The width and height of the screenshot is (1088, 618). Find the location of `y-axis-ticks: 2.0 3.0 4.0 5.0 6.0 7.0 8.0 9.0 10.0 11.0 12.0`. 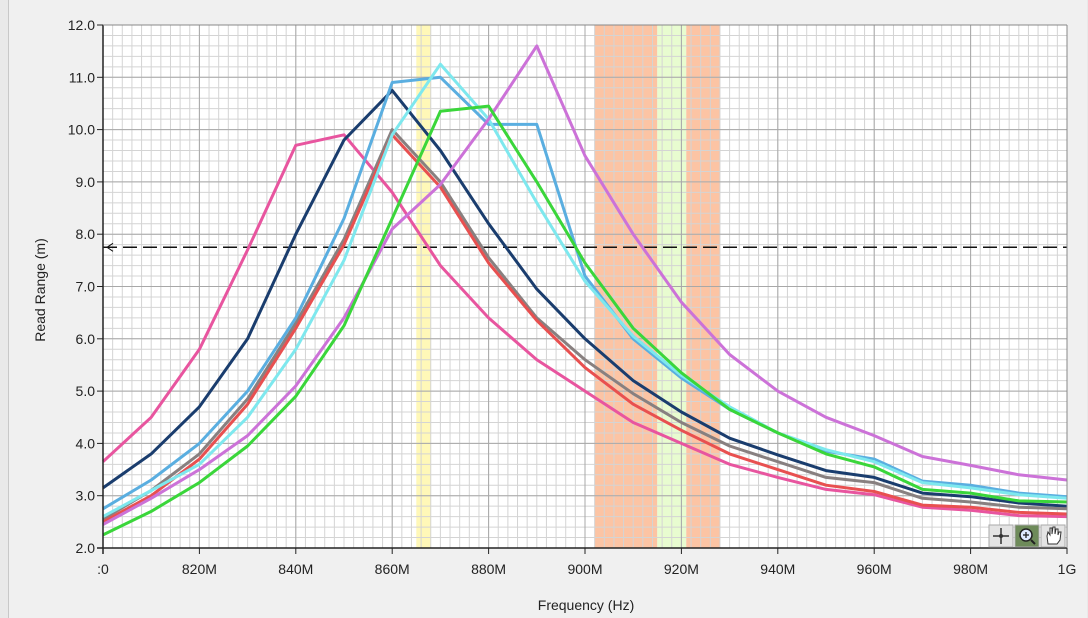

y-axis-ticks: 2.0 3.0 4.0 5.0 6.0 7.0 8.0 9.0 10.0 11.0 12.0 is located at coordinates (85, 286).